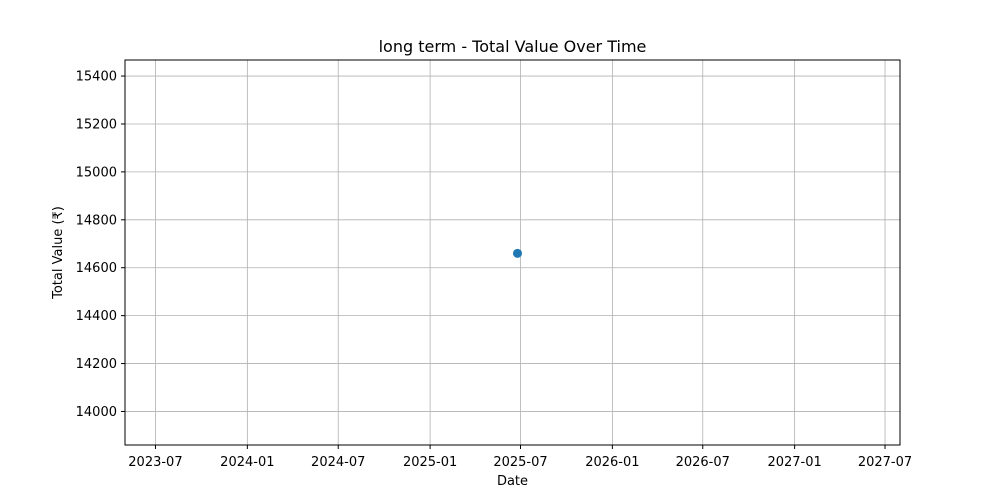 The image size is (1000, 500). I want to click on y-tick-label: 14000, so click(96, 412).